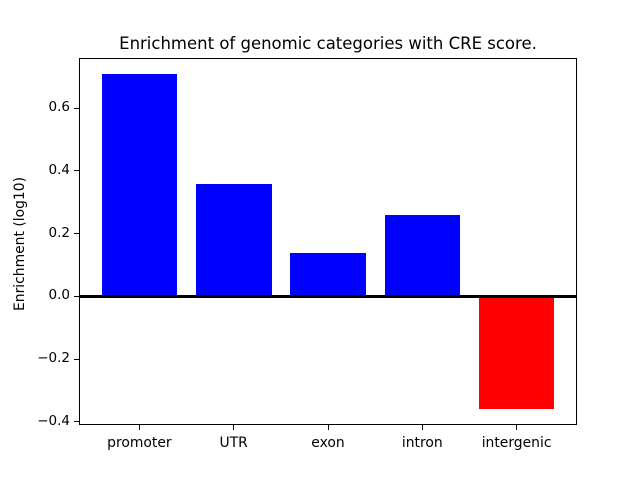 This screenshot has height=480, width=640. Describe the element at coordinates (234, 240) in the screenshot. I see `bar-UTR` at that location.